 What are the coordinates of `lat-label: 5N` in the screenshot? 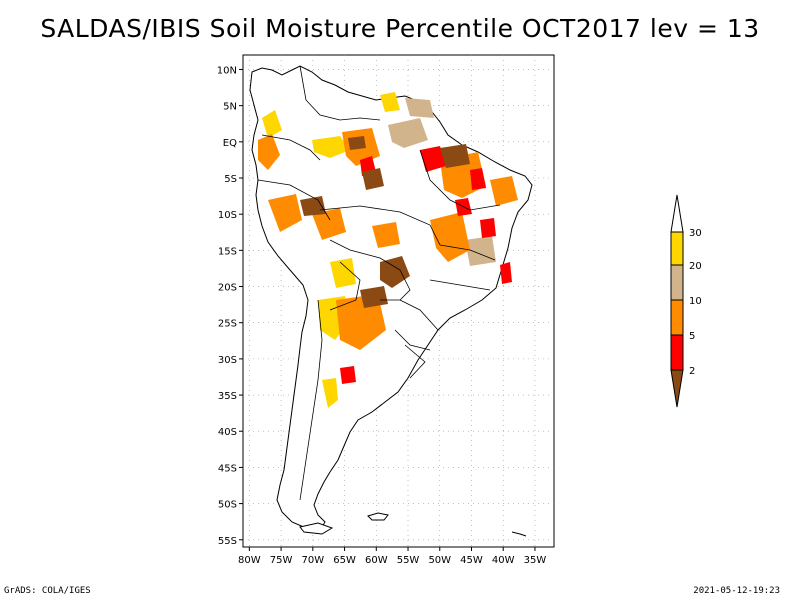 It's located at (230, 107).